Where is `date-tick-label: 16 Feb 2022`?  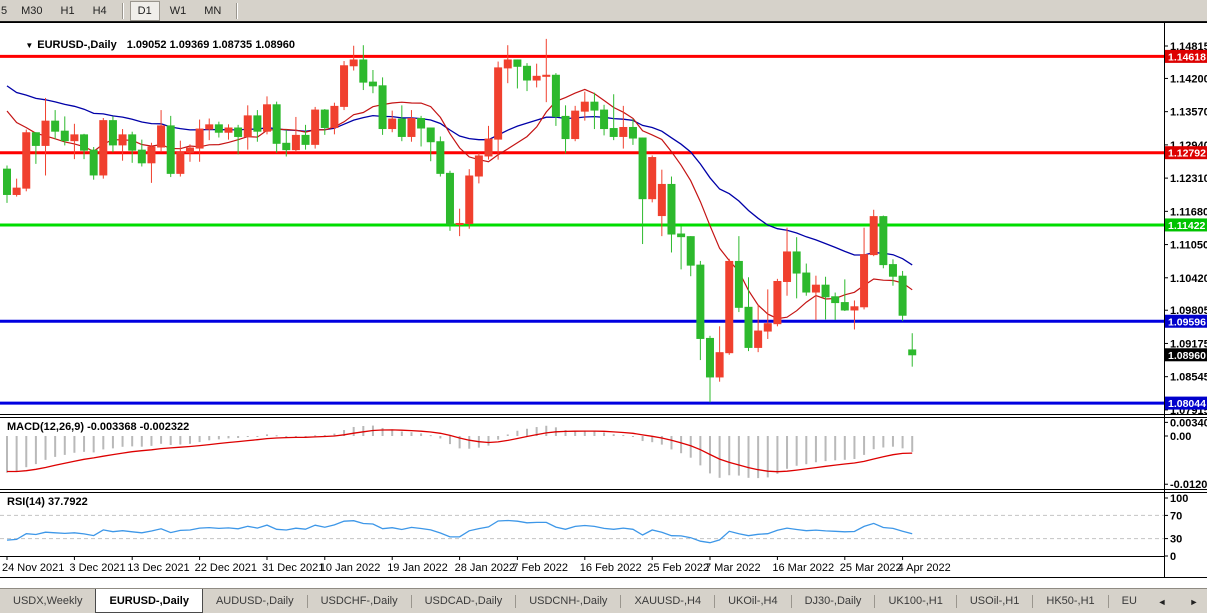
date-tick-label: 16 Feb 2022 is located at coordinates (611, 568).